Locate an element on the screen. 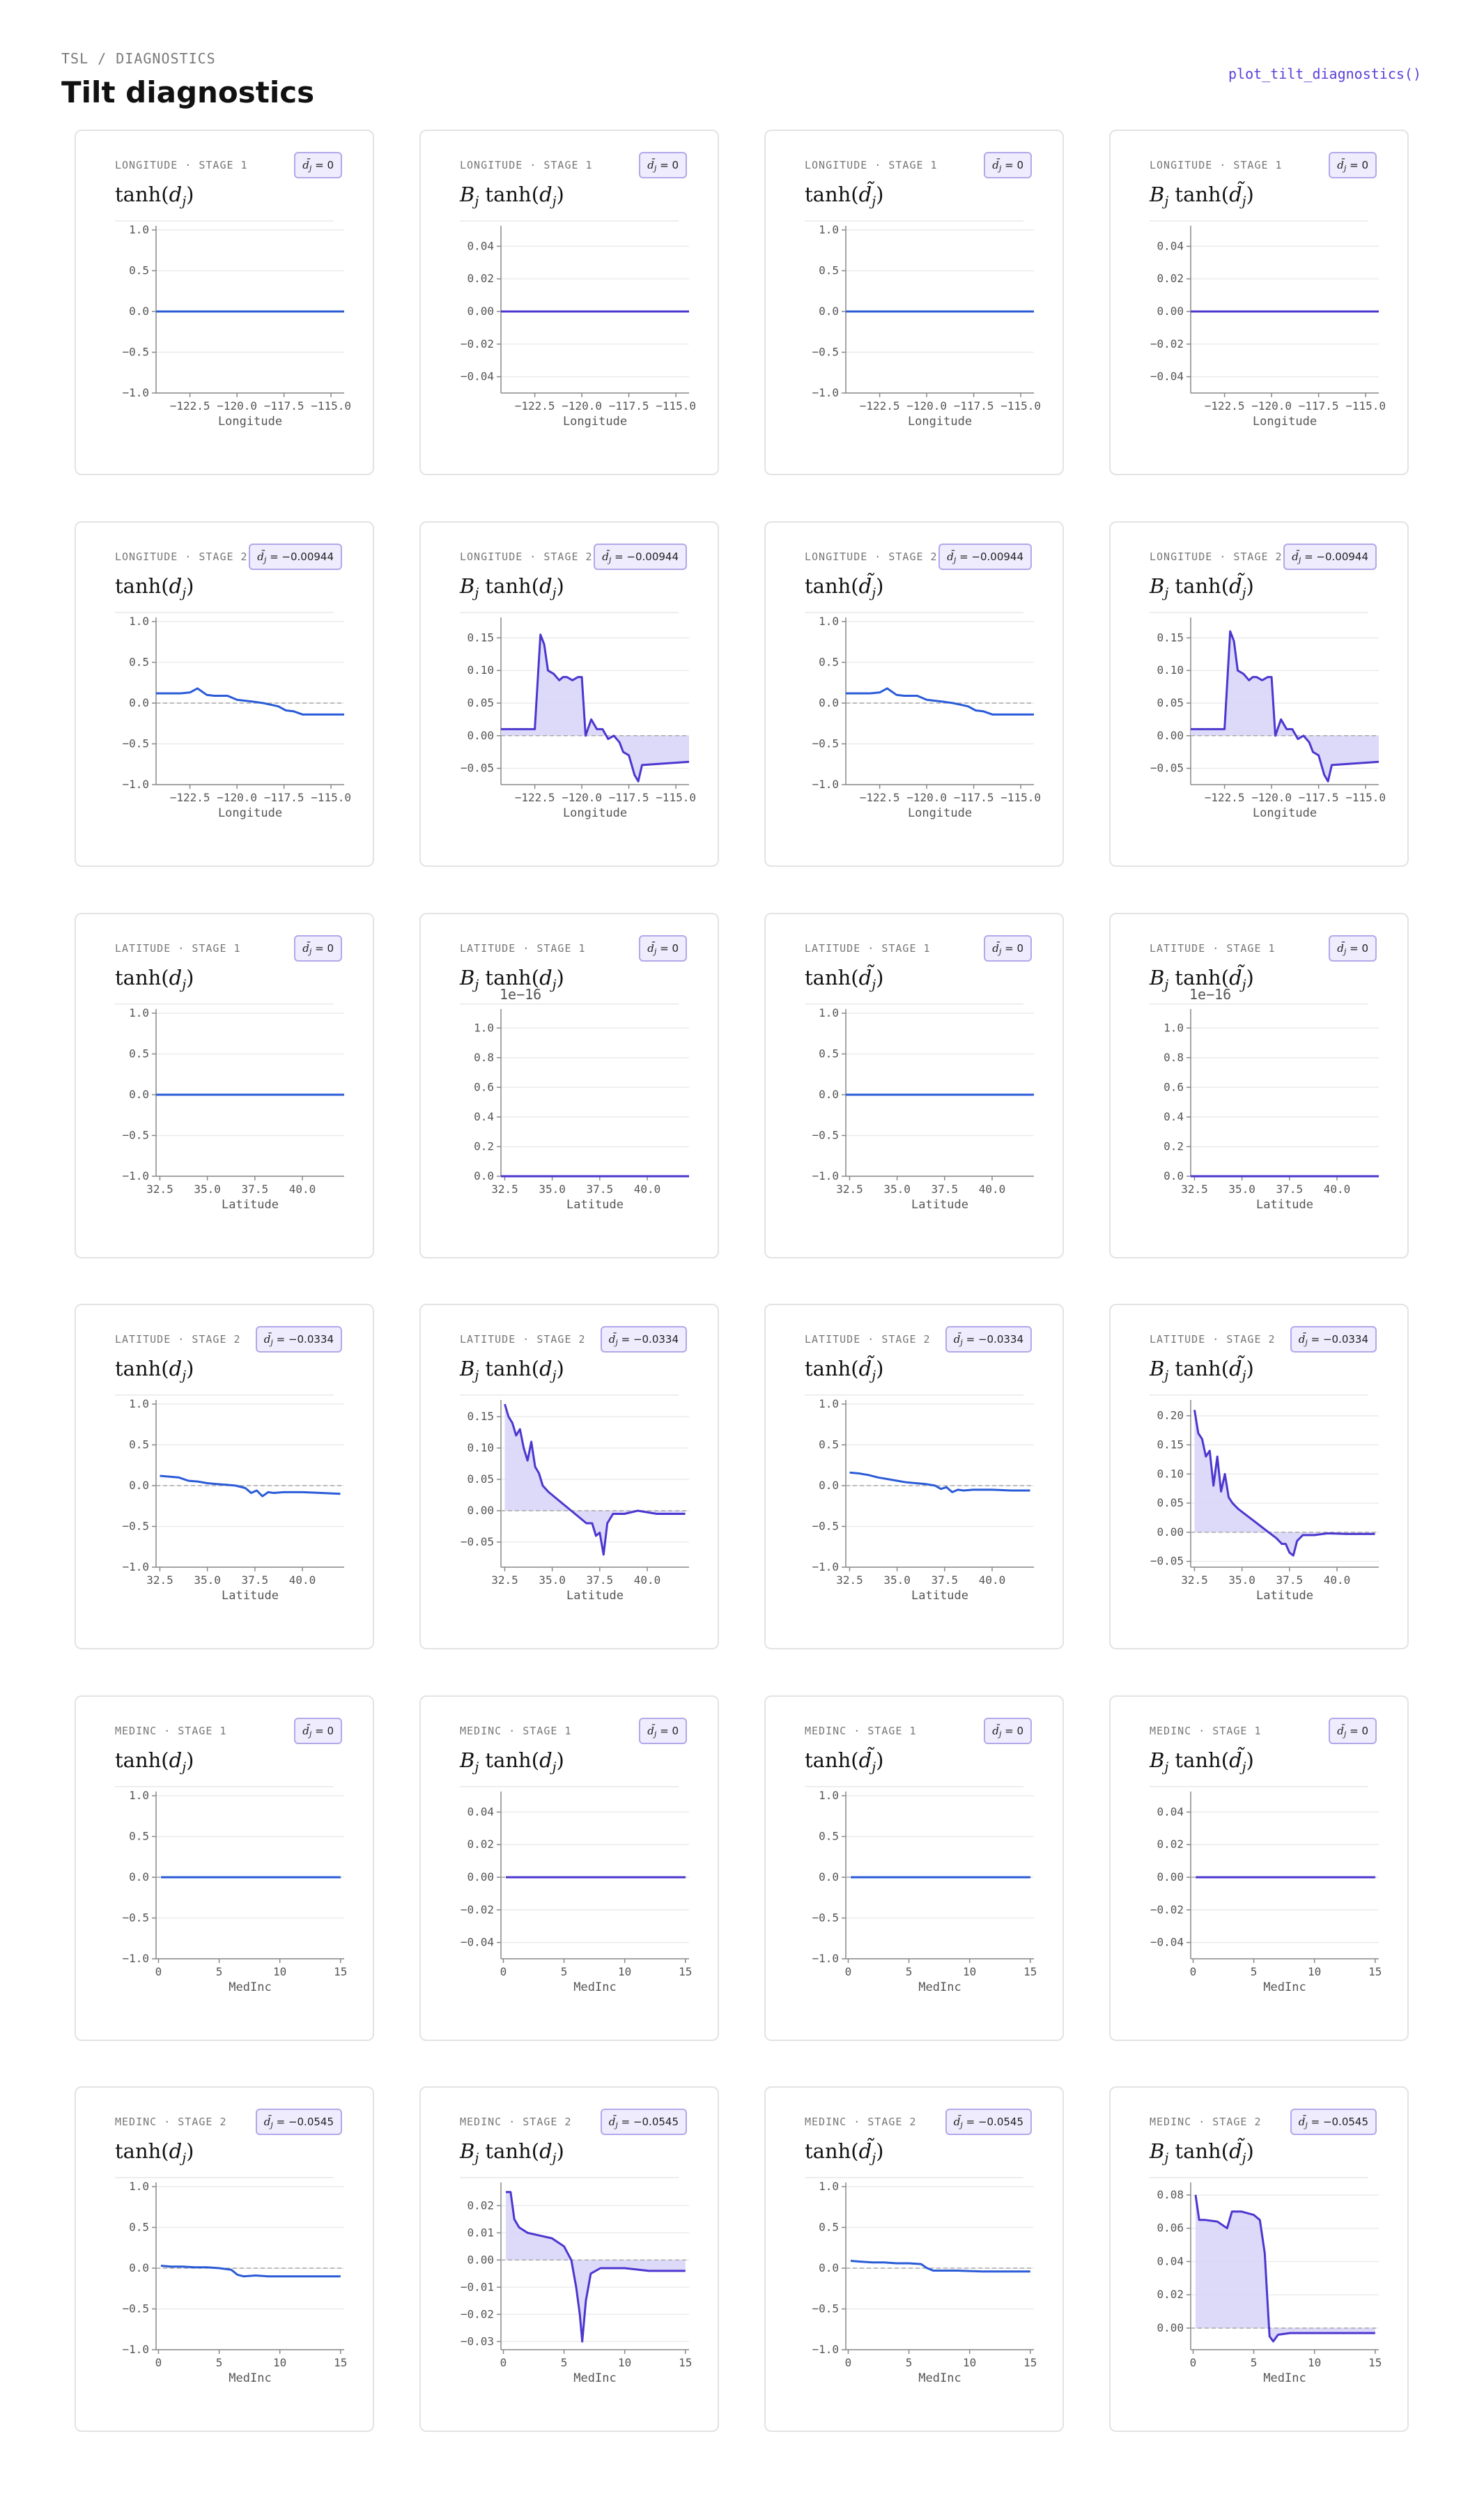 This screenshot has height=2503, width=1484. card-header-label: LATITUDE · STAGE 1 is located at coordinates (1213, 948).